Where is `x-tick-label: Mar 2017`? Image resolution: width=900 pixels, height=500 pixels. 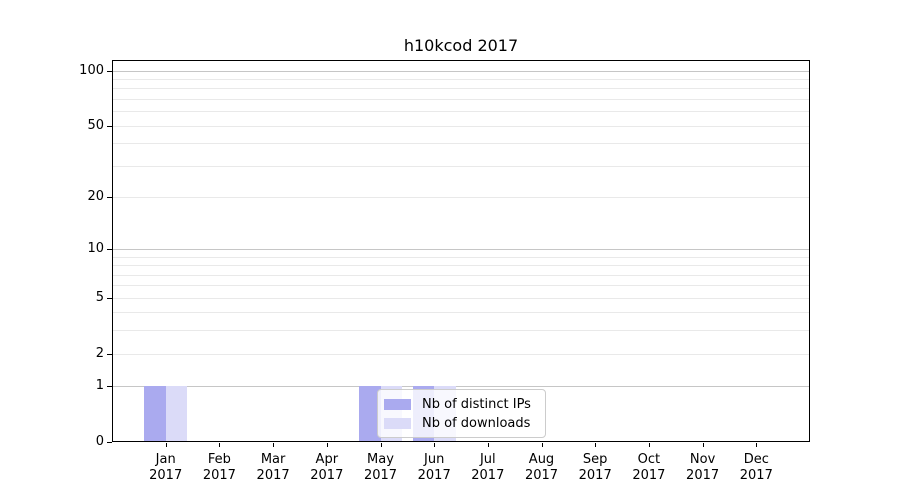 x-tick-label: Mar 2017 is located at coordinates (273, 467).